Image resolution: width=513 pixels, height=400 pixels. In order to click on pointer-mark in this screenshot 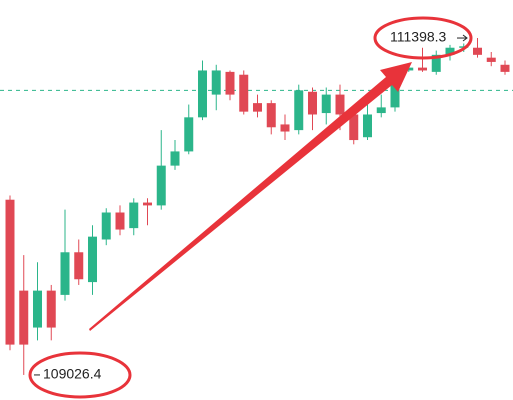, I will do `click(465, 38)`.